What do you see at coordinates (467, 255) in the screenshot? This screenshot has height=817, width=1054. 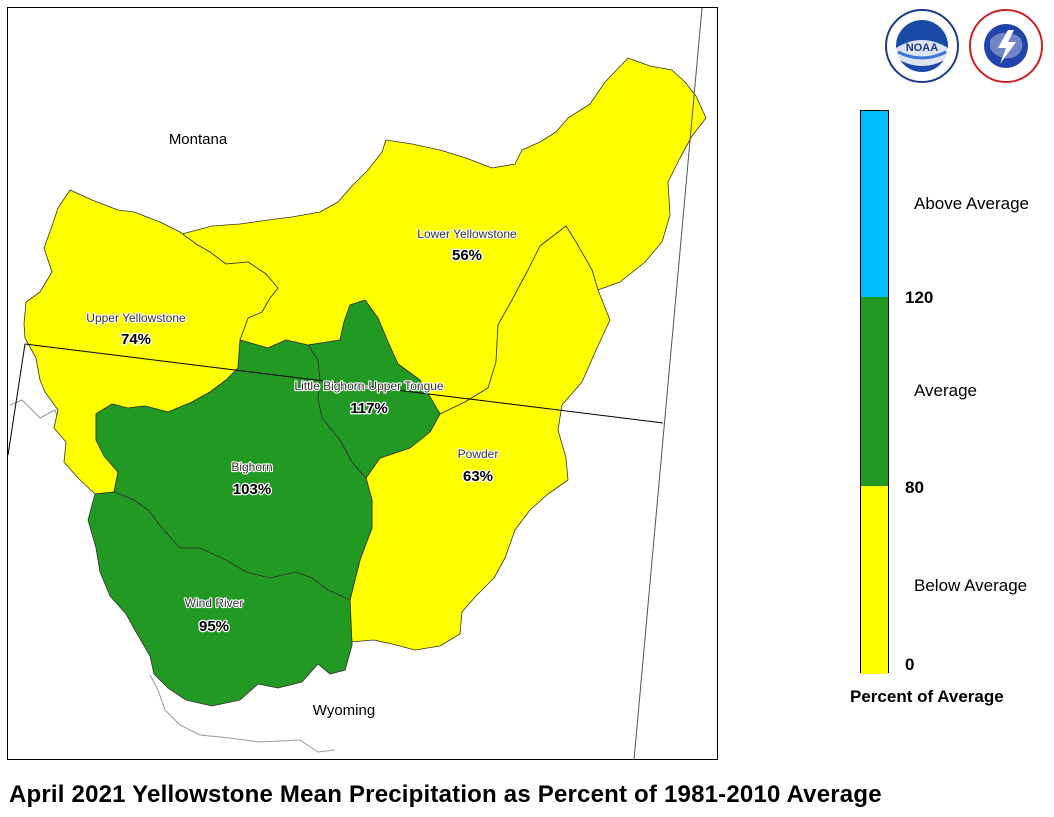 I see `basin-pct-lower-yellowstone: 56%` at bounding box center [467, 255].